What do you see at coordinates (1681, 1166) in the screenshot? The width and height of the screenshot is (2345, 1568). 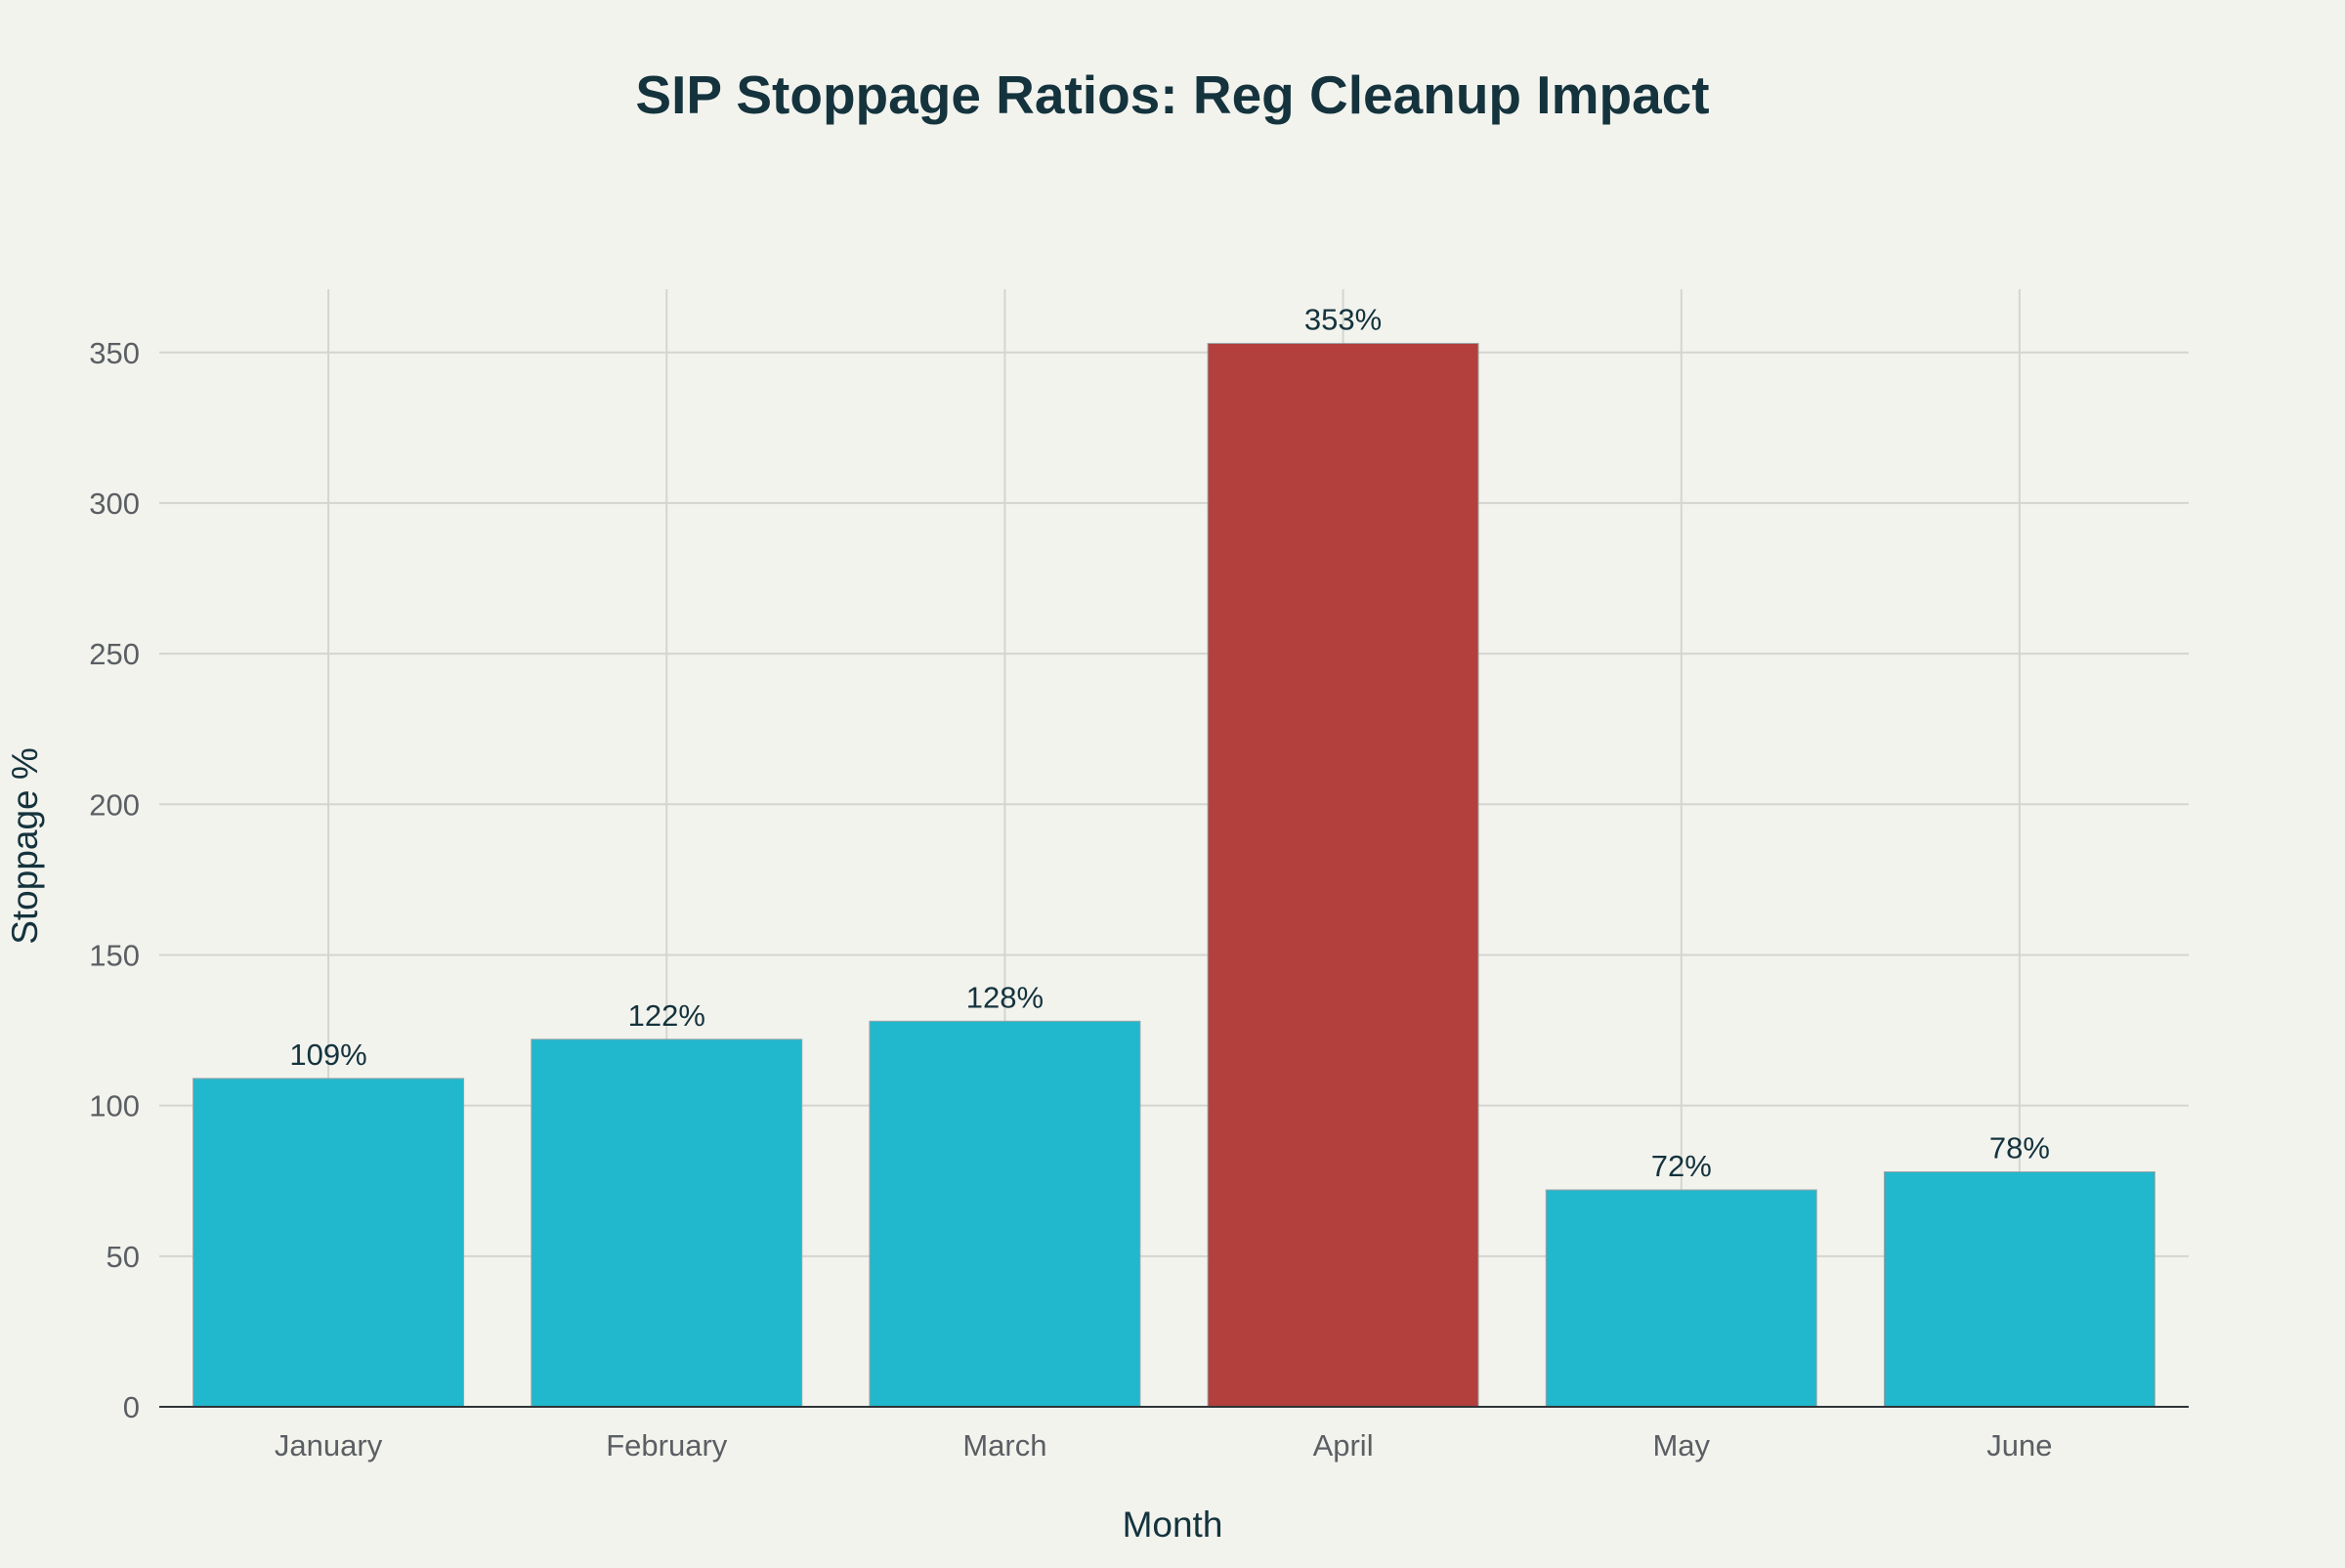 I see `data-label: 72%` at bounding box center [1681, 1166].